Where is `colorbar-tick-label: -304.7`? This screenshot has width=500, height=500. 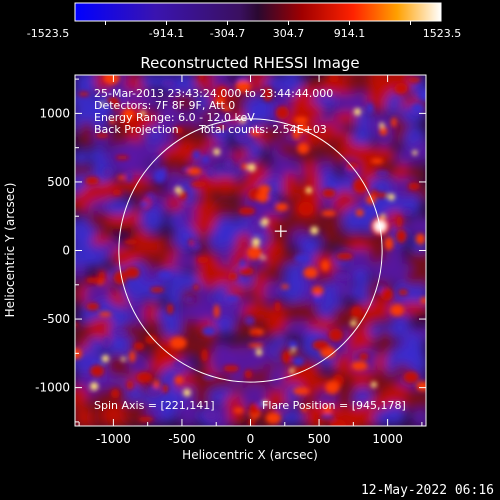 colorbar-tick-label: -304.7 is located at coordinates (227, 33).